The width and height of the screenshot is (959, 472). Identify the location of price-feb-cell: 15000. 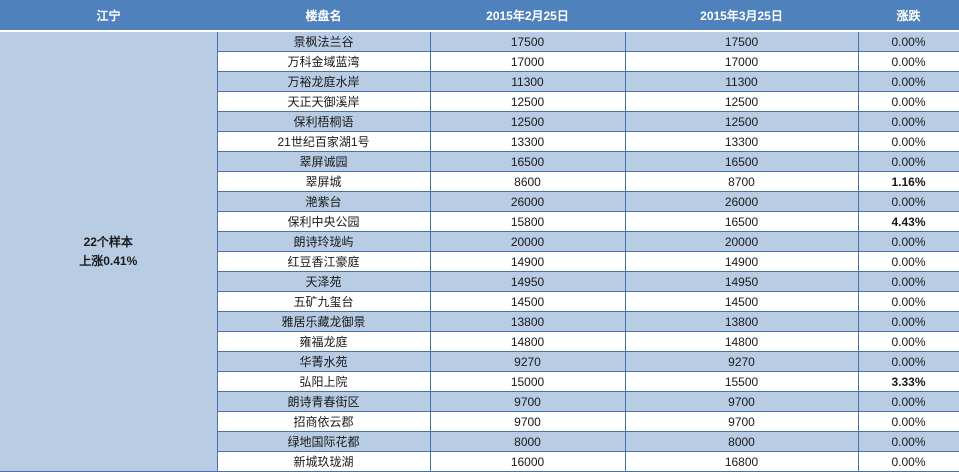
(527, 381).